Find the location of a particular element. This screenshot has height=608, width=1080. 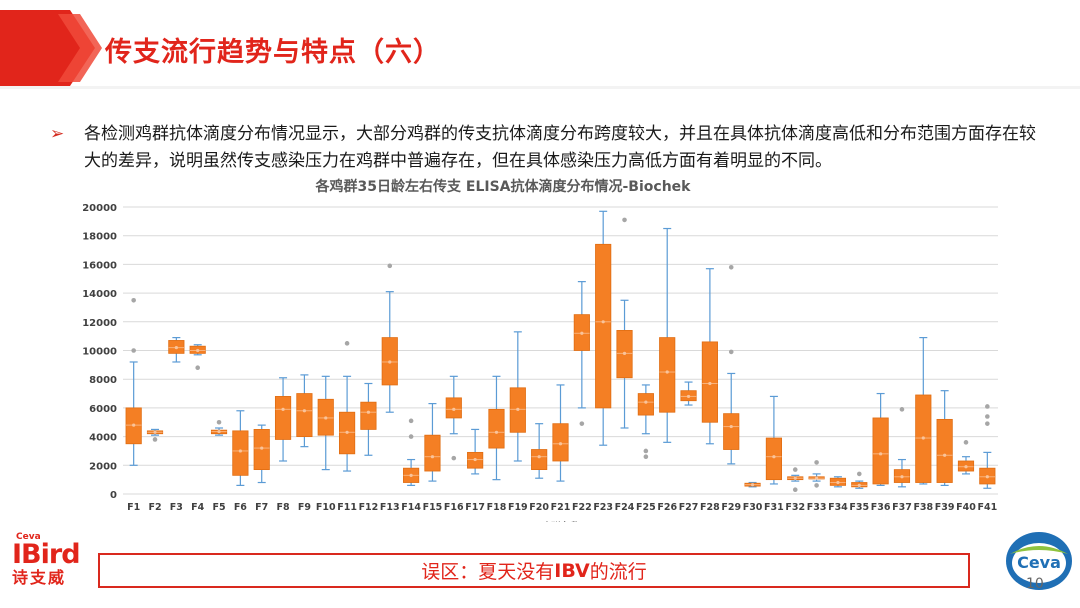

box-f25 is located at coordinates (645, 404).